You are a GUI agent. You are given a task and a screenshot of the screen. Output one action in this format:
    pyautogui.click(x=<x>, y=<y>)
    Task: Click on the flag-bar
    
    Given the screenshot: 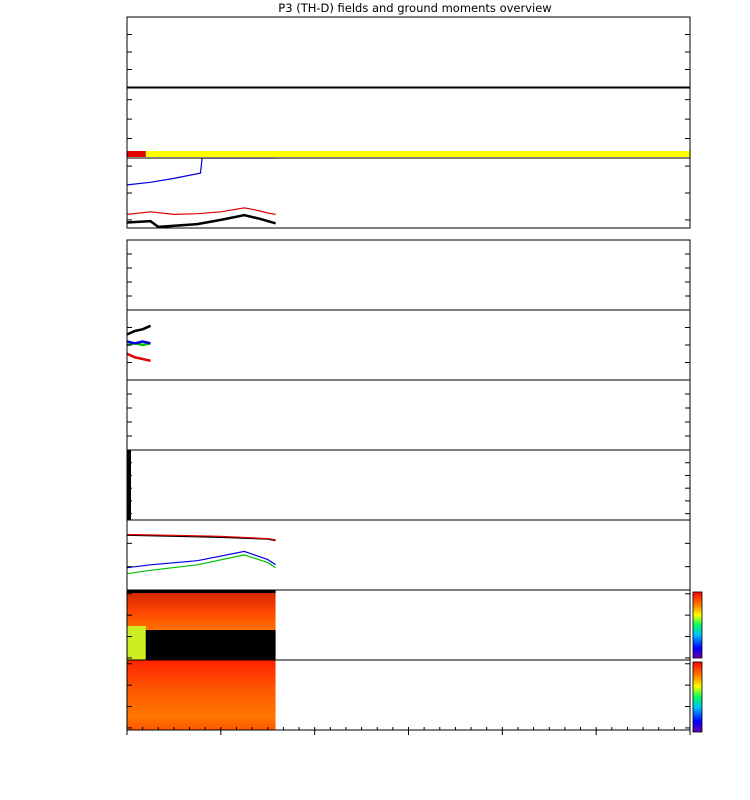 What is the action you would take?
    pyautogui.click(x=408, y=154)
    